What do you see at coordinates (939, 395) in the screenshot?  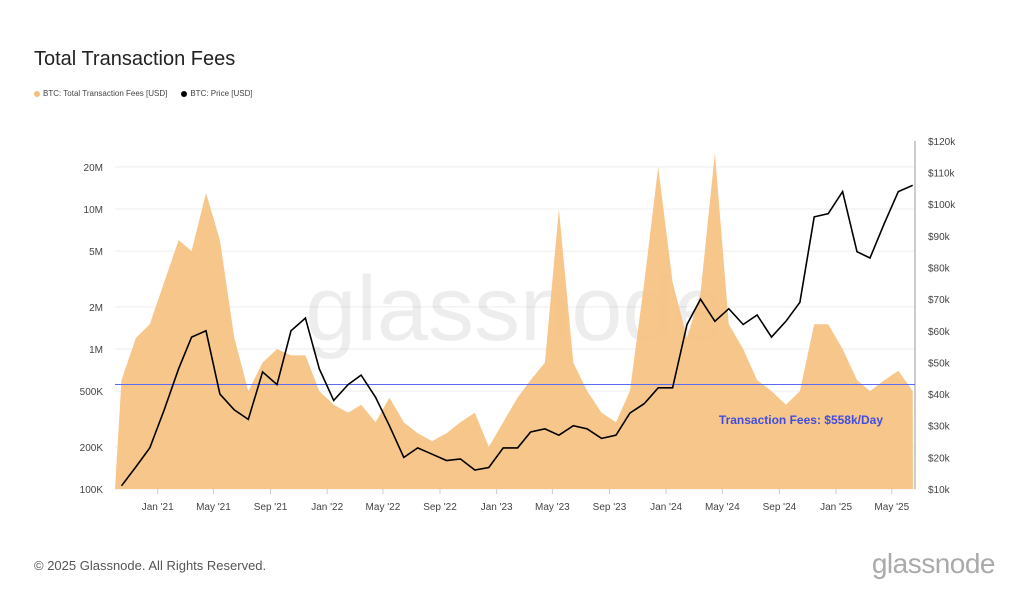 I see `y-right-tick-label: $40k` at bounding box center [939, 395].